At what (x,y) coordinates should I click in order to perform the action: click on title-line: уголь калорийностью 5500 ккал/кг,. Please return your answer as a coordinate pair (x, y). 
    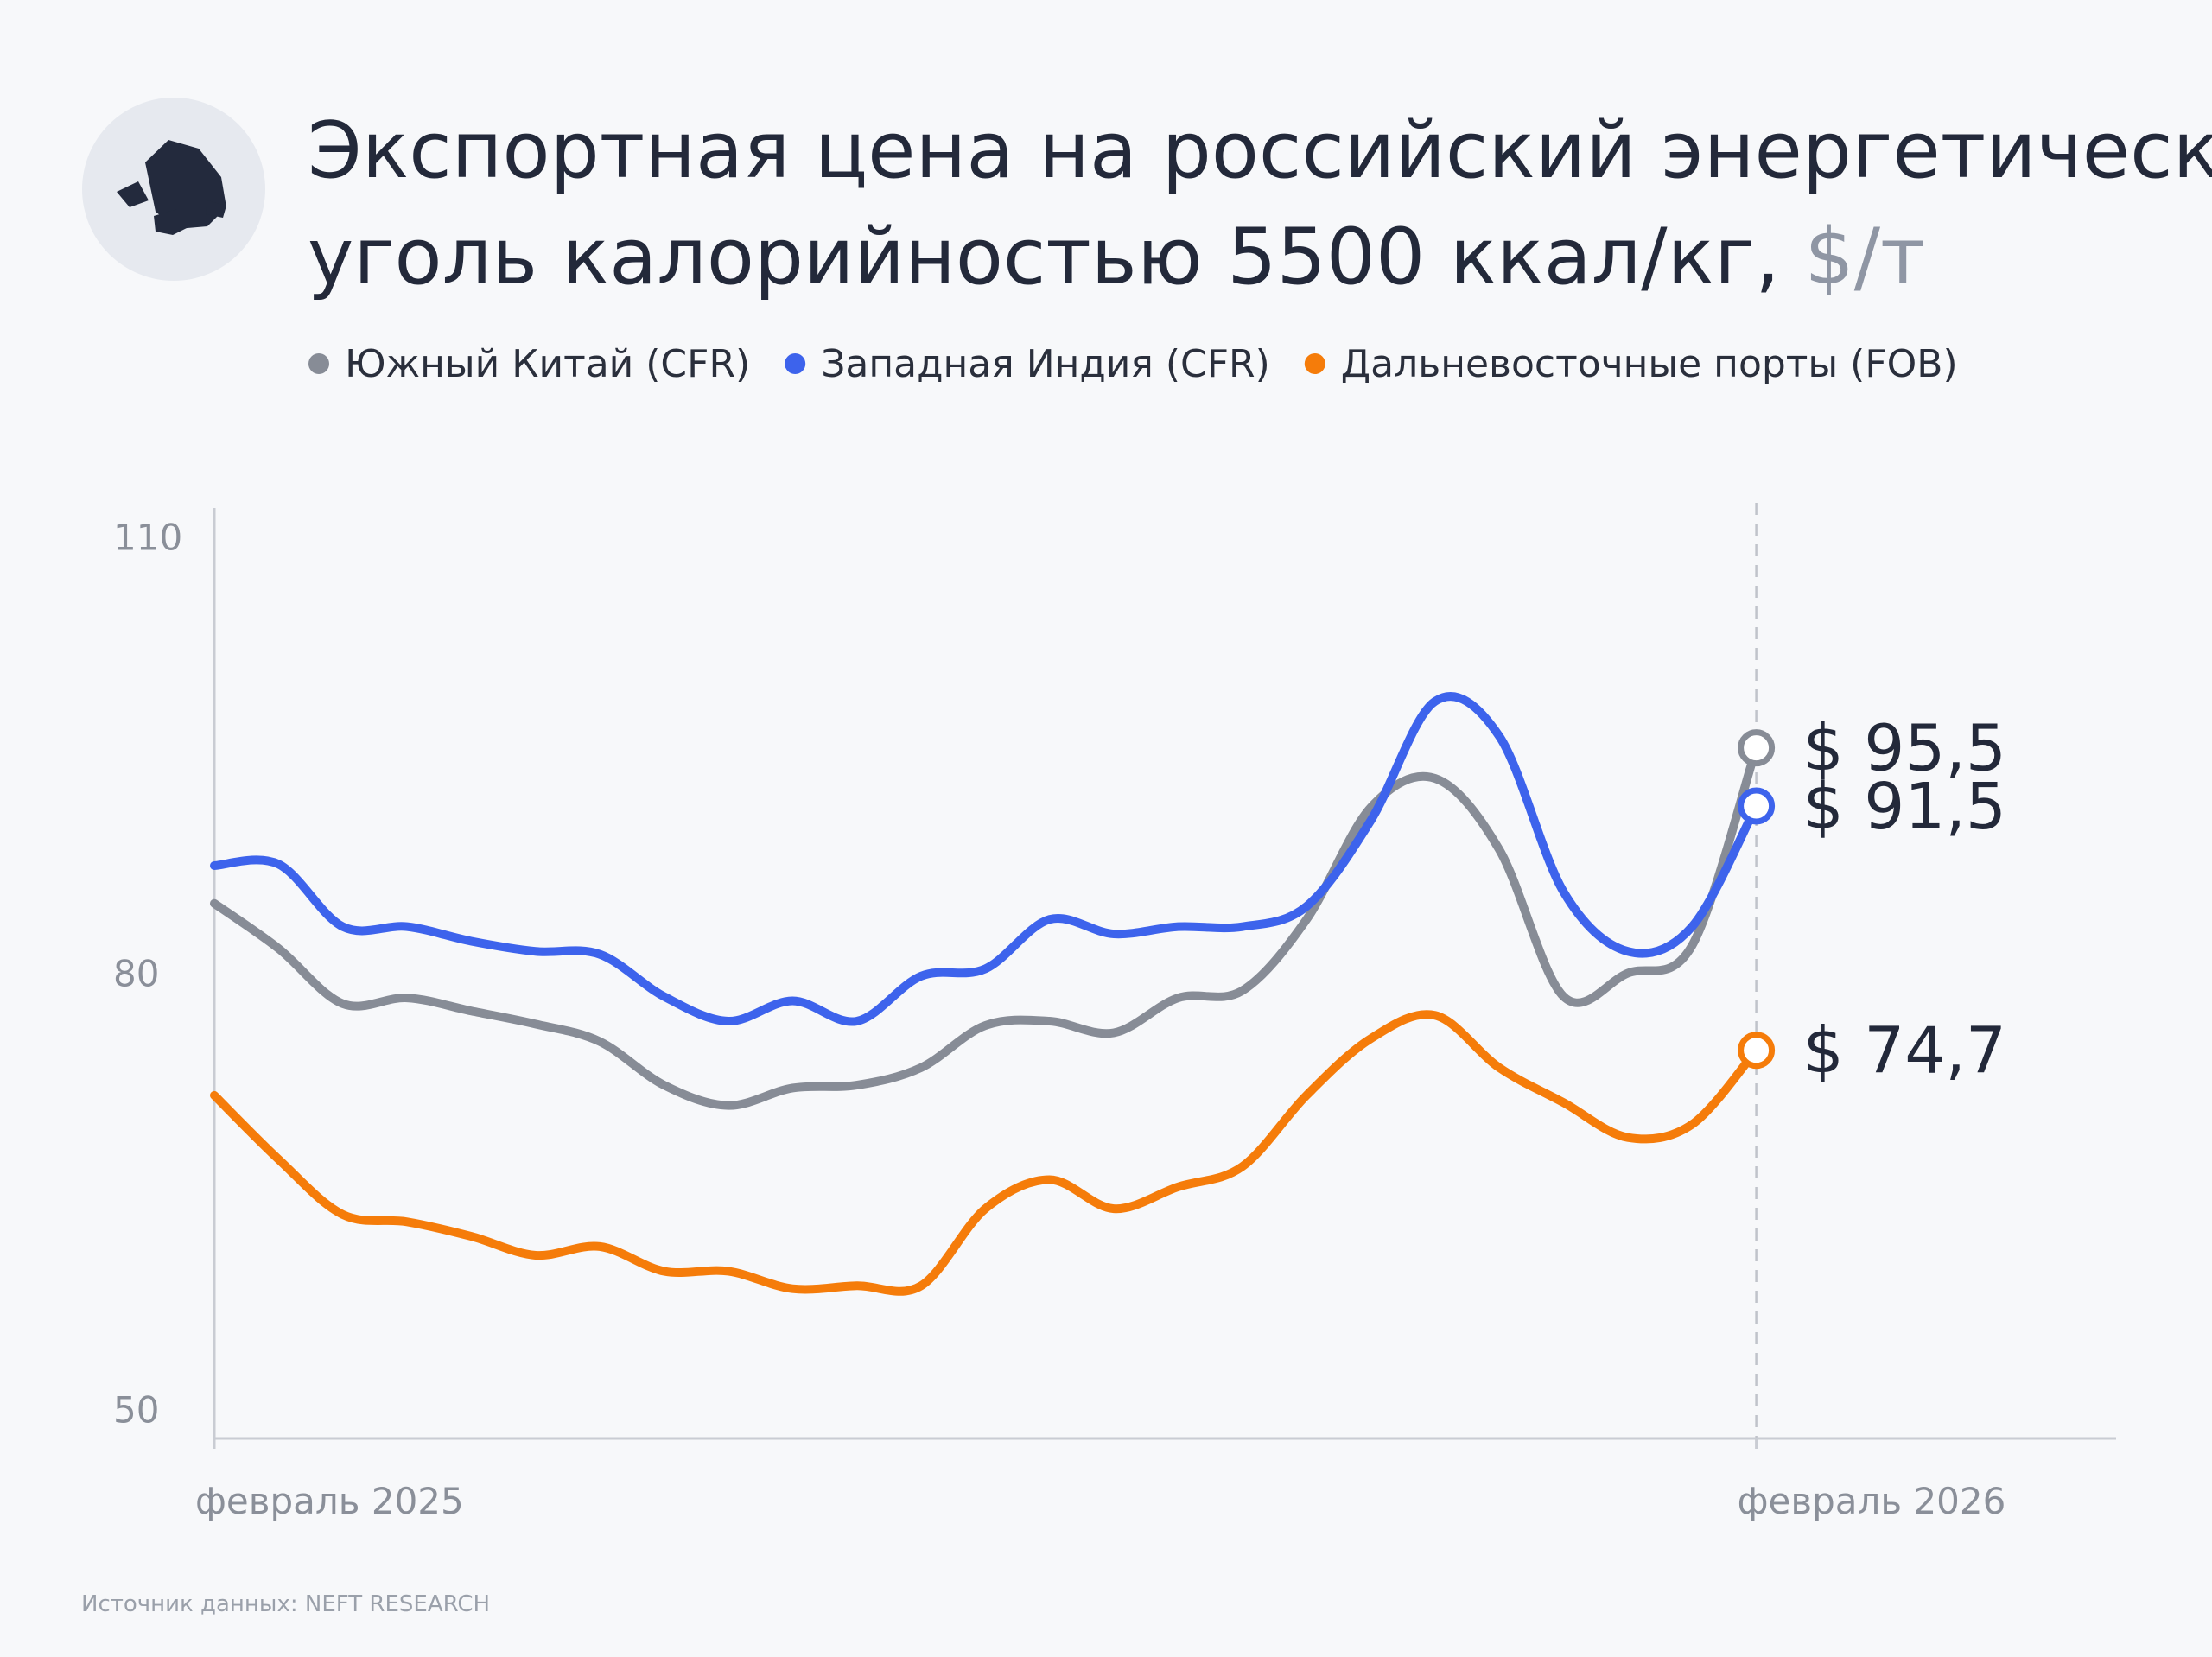
    Looking at the image, I should click on (1044, 257).